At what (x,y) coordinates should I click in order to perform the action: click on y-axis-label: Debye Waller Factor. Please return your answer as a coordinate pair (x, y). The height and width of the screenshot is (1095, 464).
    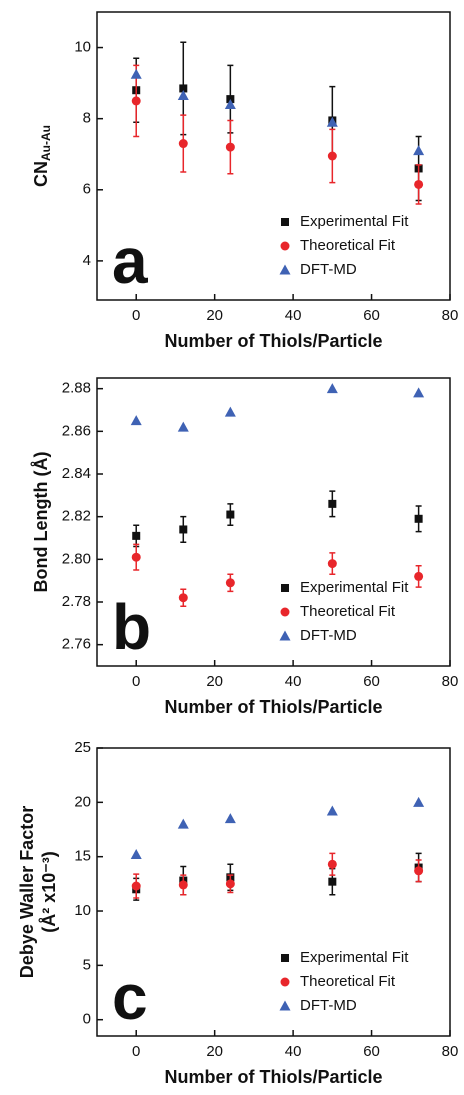
    Looking at the image, I should click on (27, 892).